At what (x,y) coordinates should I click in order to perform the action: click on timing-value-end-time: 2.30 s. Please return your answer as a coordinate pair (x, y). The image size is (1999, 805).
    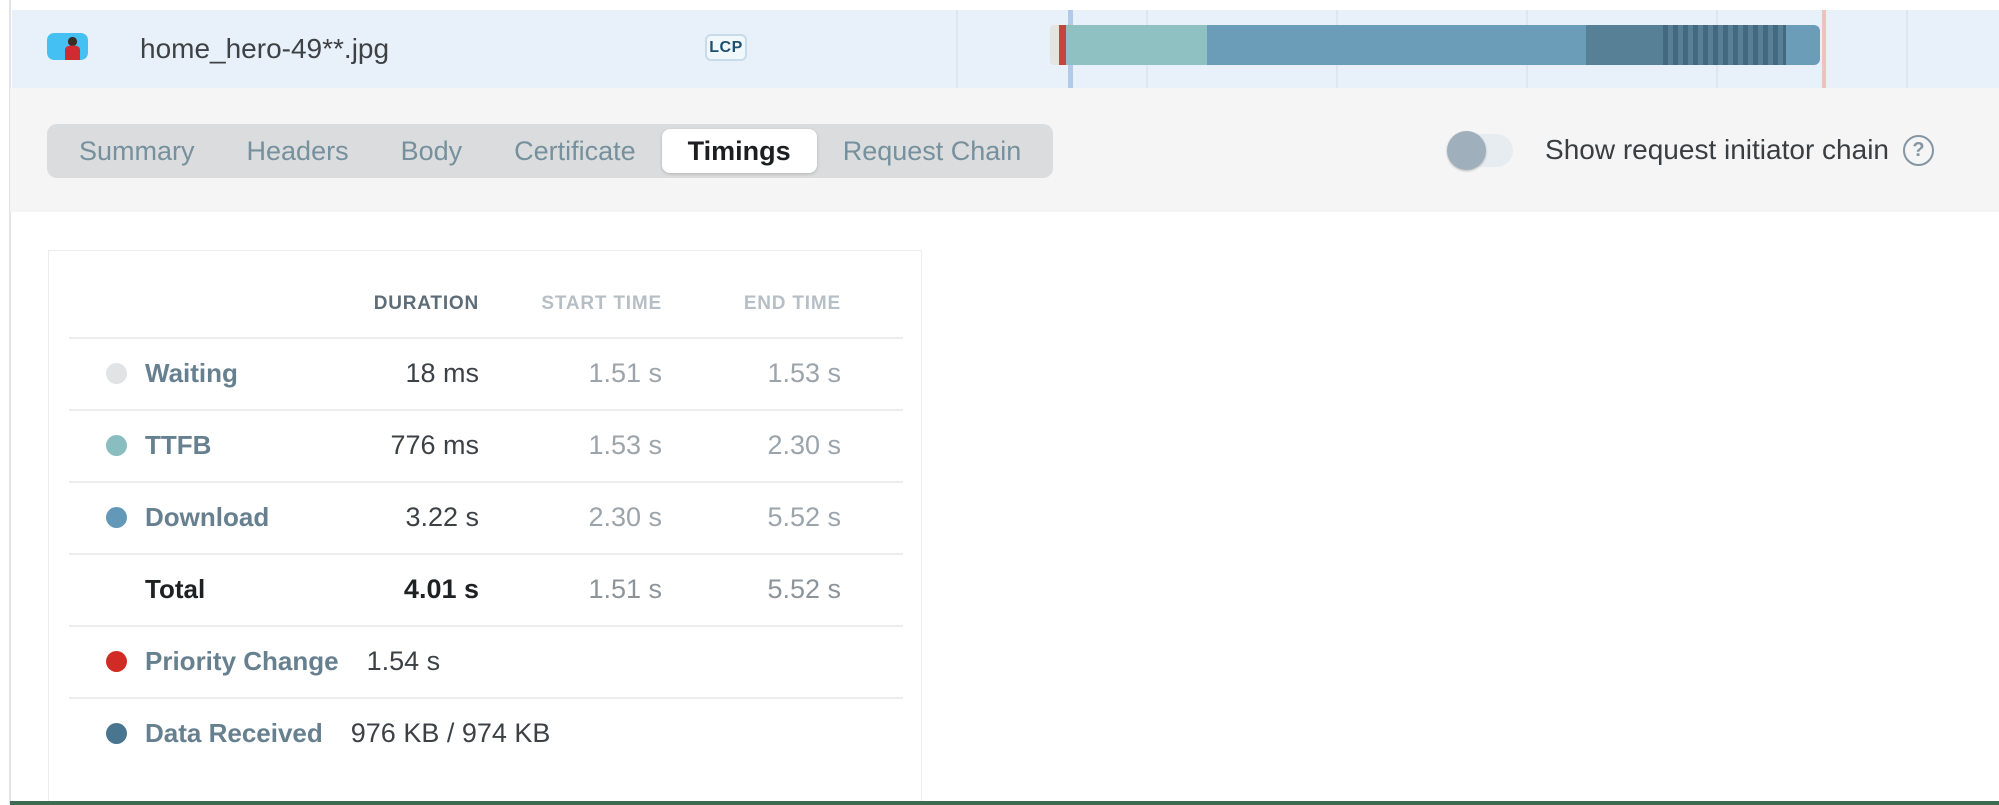
    Looking at the image, I should click on (804, 444).